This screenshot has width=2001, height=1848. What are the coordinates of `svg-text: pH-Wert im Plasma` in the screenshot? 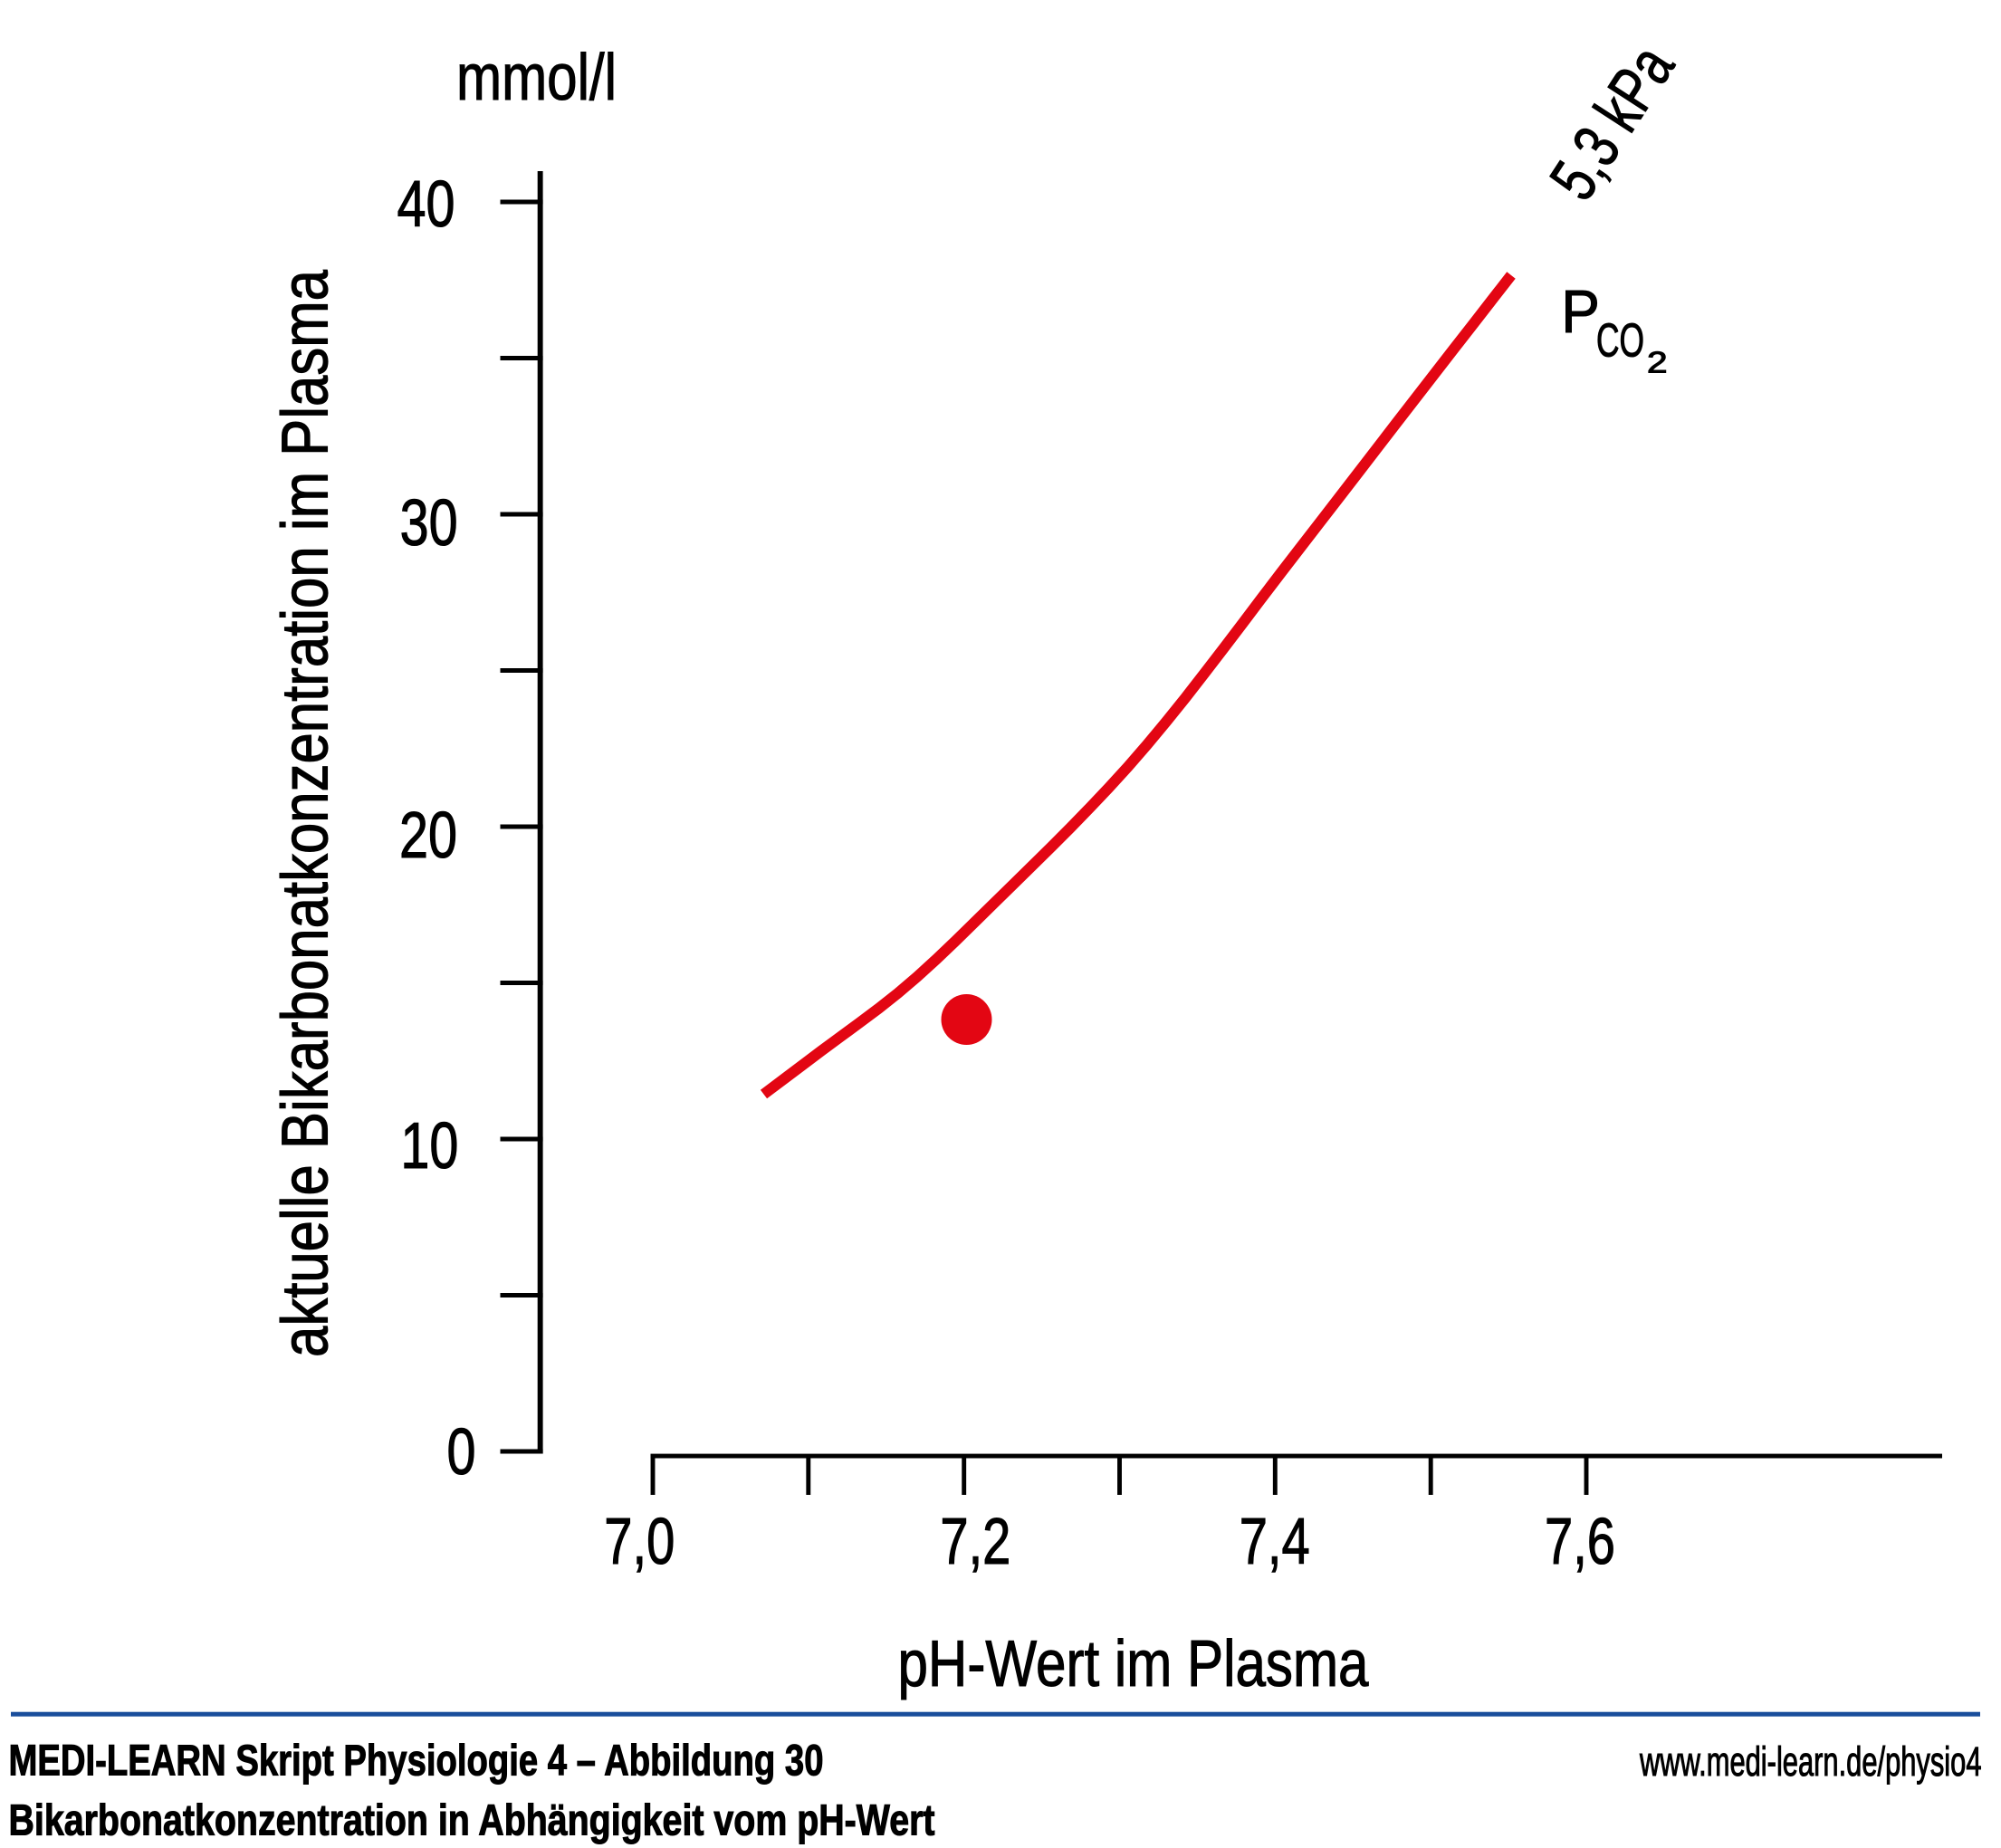 It's located at (1134, 1664).